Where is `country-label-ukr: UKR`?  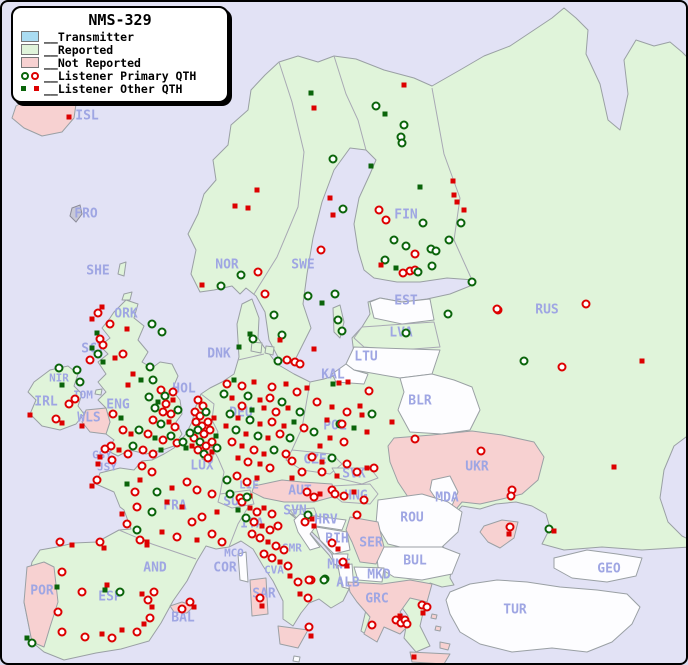
country-label-ukr: UKR is located at coordinates (477, 467).